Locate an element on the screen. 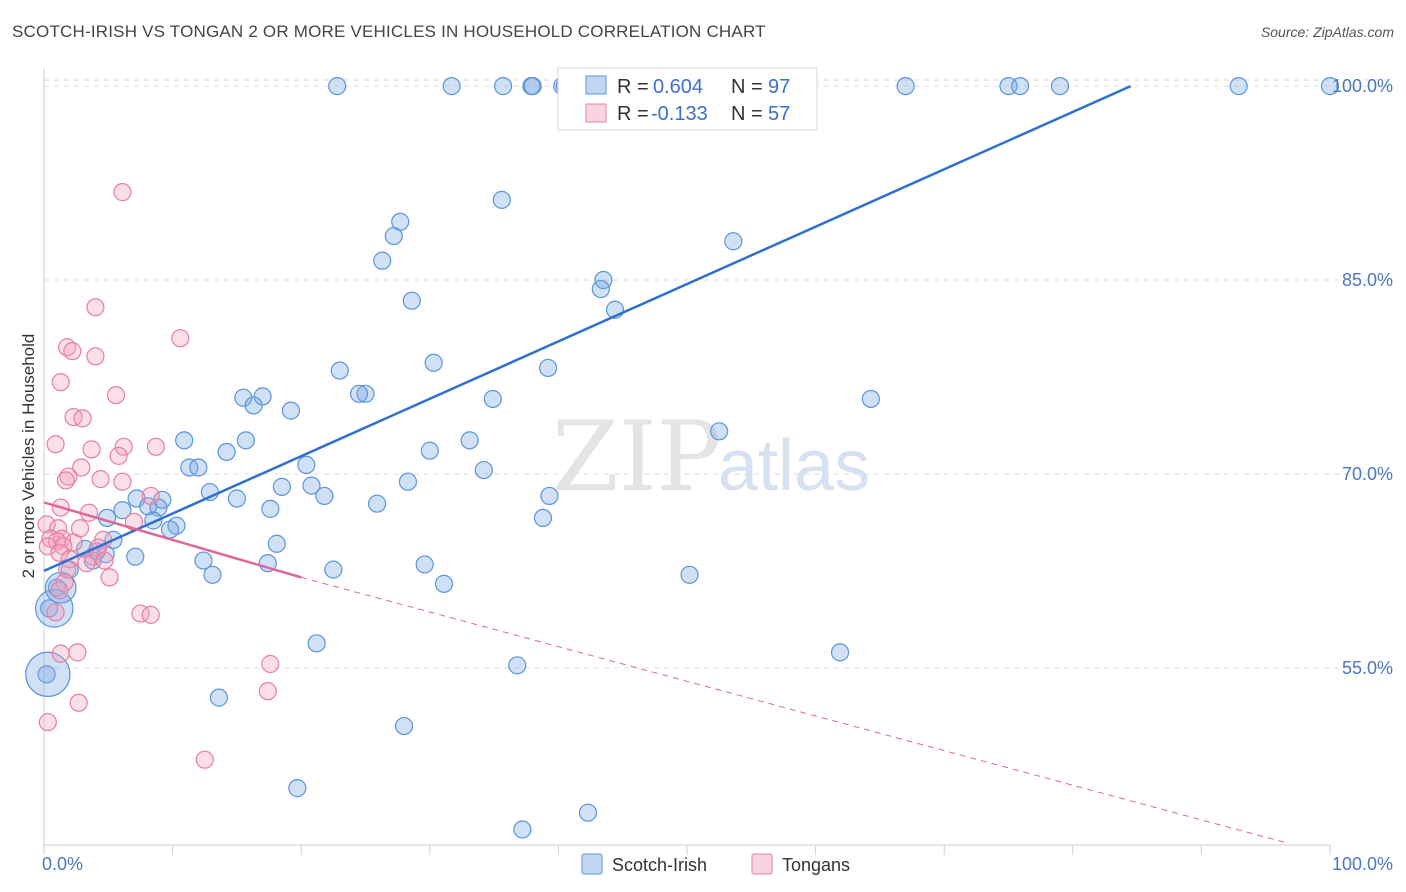 Image resolution: width=1406 pixels, height=892 pixels. data-point-large is located at coordinates (48, 674).